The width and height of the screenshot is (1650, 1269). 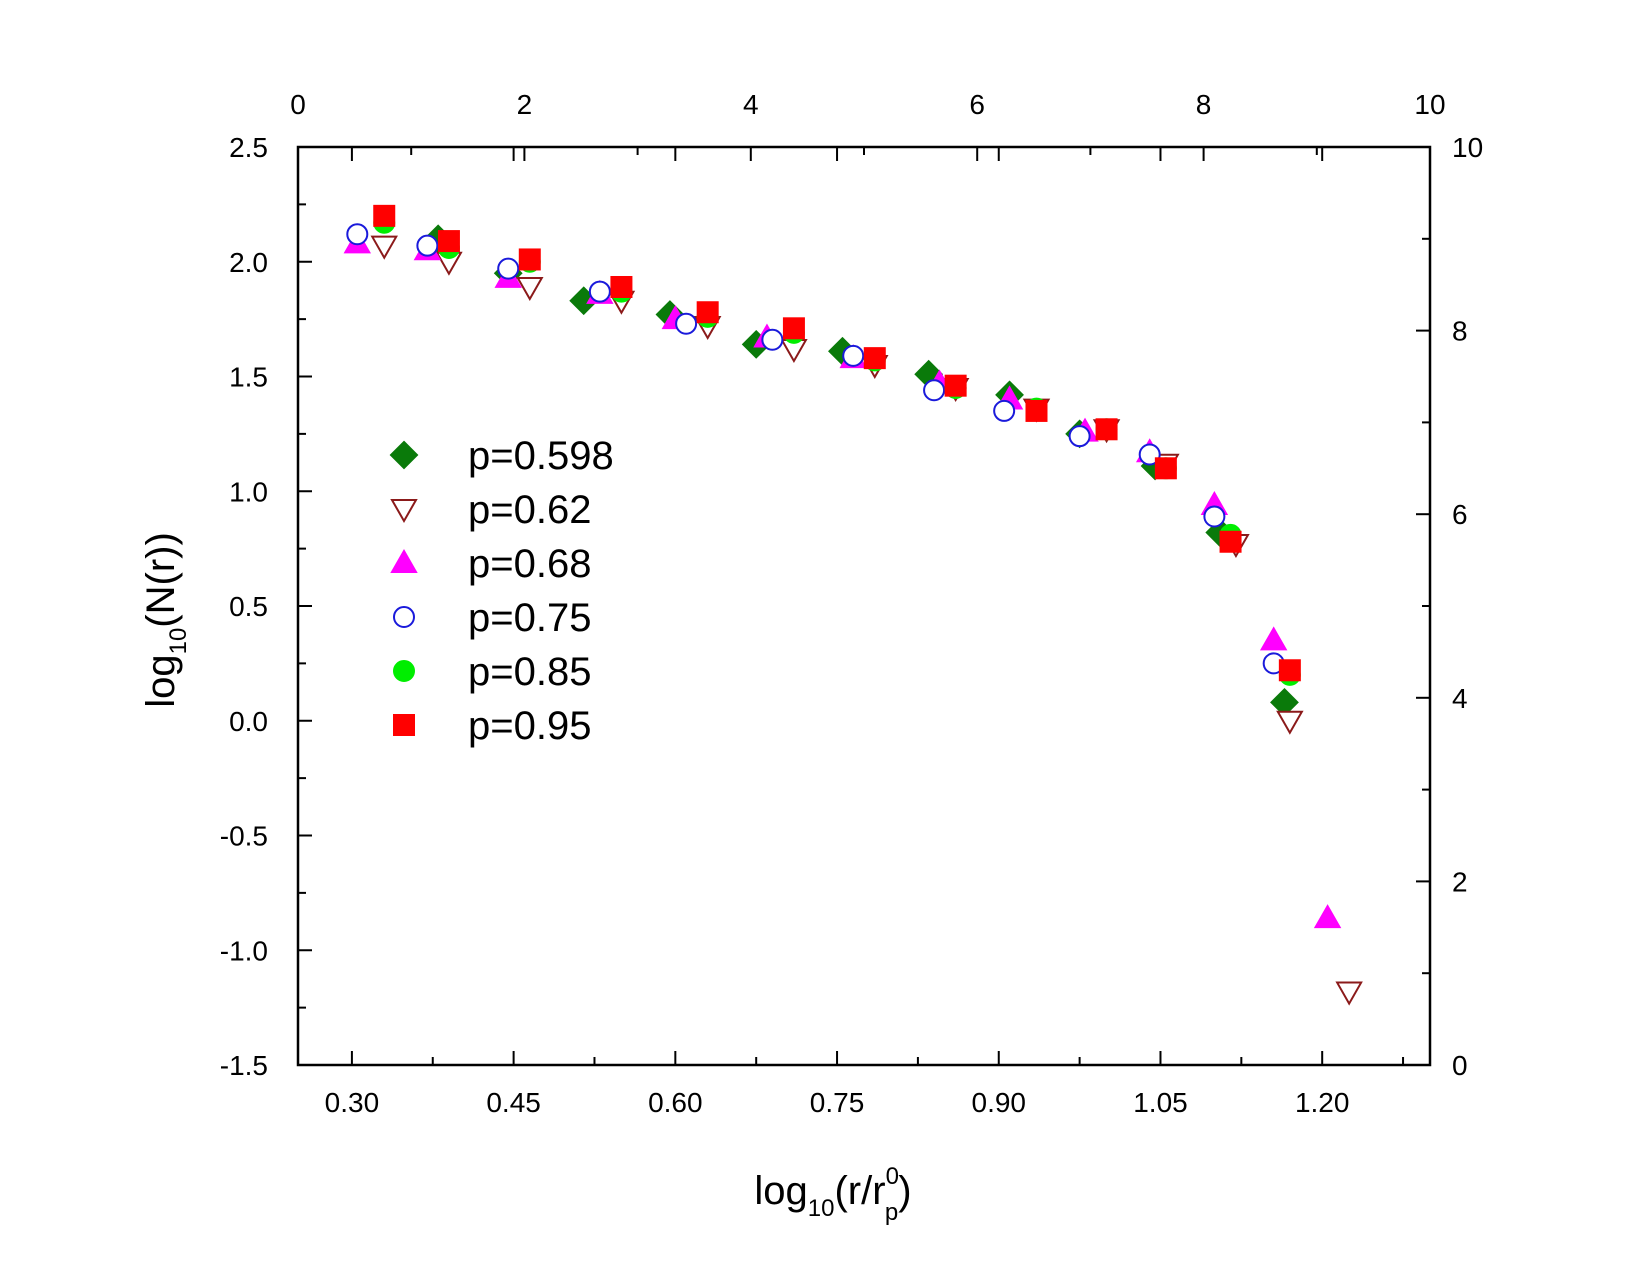 What do you see at coordinates (977, 104) in the screenshot?
I see `top-tick-label: 6` at bounding box center [977, 104].